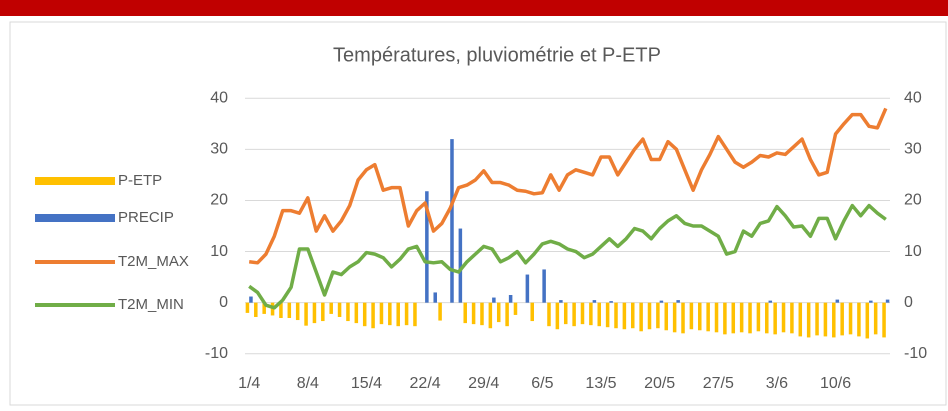  What do you see at coordinates (718, 383) in the screenshot?
I see `x-tick-label: 27/5` at bounding box center [718, 383].